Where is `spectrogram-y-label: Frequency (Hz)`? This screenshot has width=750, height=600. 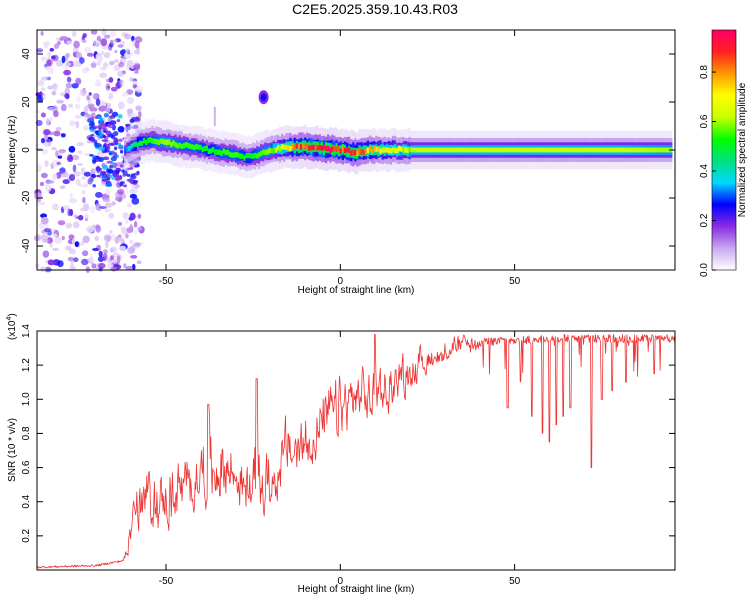
spectrogram-y-label: Frequency (Hz) is located at coordinates (12, 150).